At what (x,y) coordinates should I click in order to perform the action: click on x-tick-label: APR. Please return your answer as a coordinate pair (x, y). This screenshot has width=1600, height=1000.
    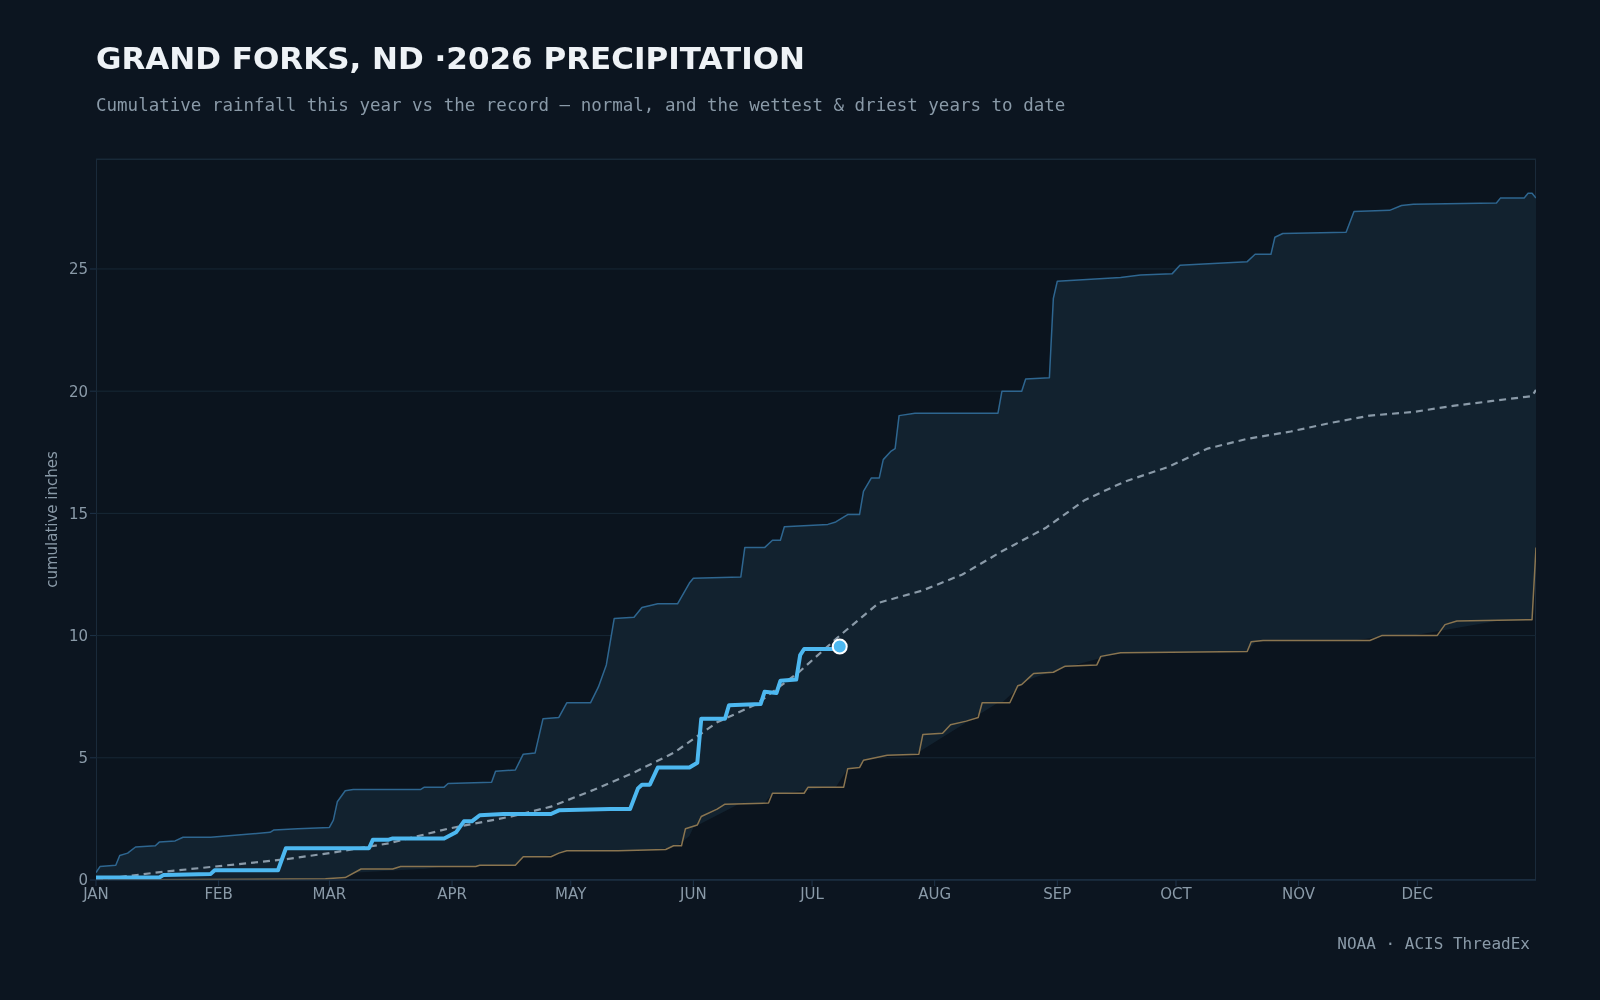
    Looking at the image, I should click on (452, 893).